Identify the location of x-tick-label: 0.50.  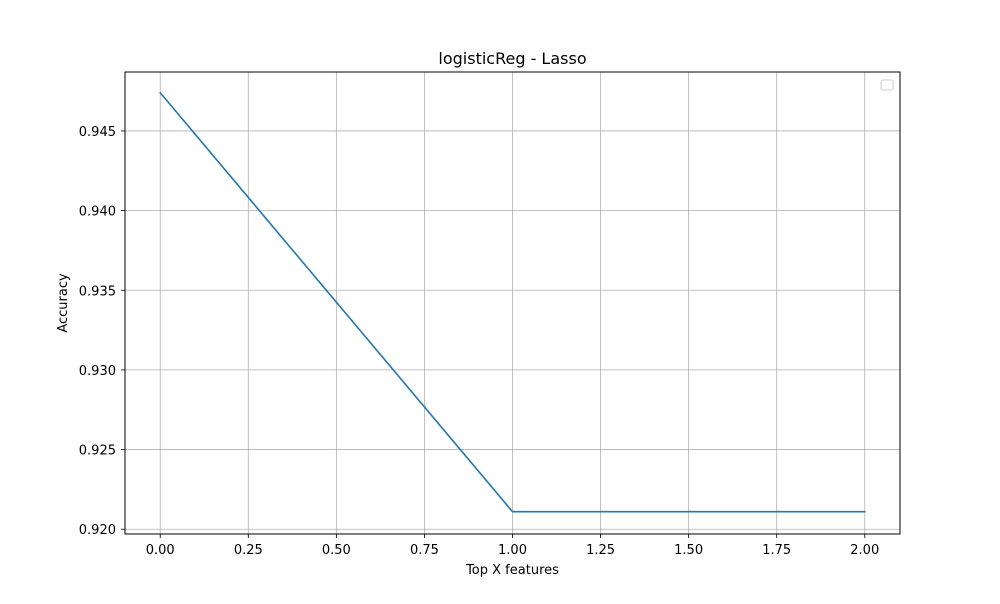
(336, 550).